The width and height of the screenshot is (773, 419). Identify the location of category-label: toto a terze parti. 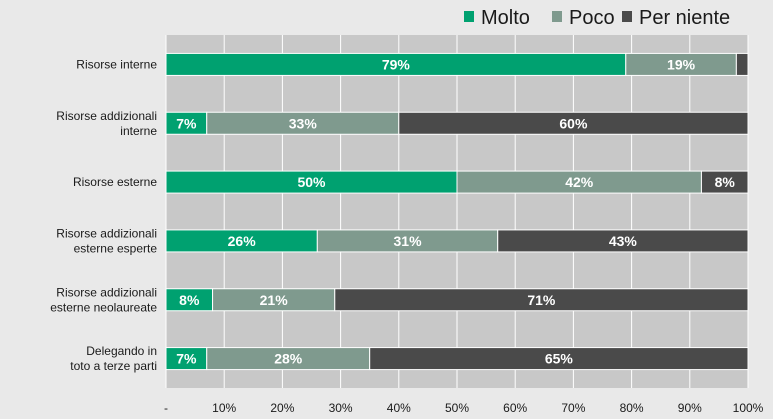
(113, 366).